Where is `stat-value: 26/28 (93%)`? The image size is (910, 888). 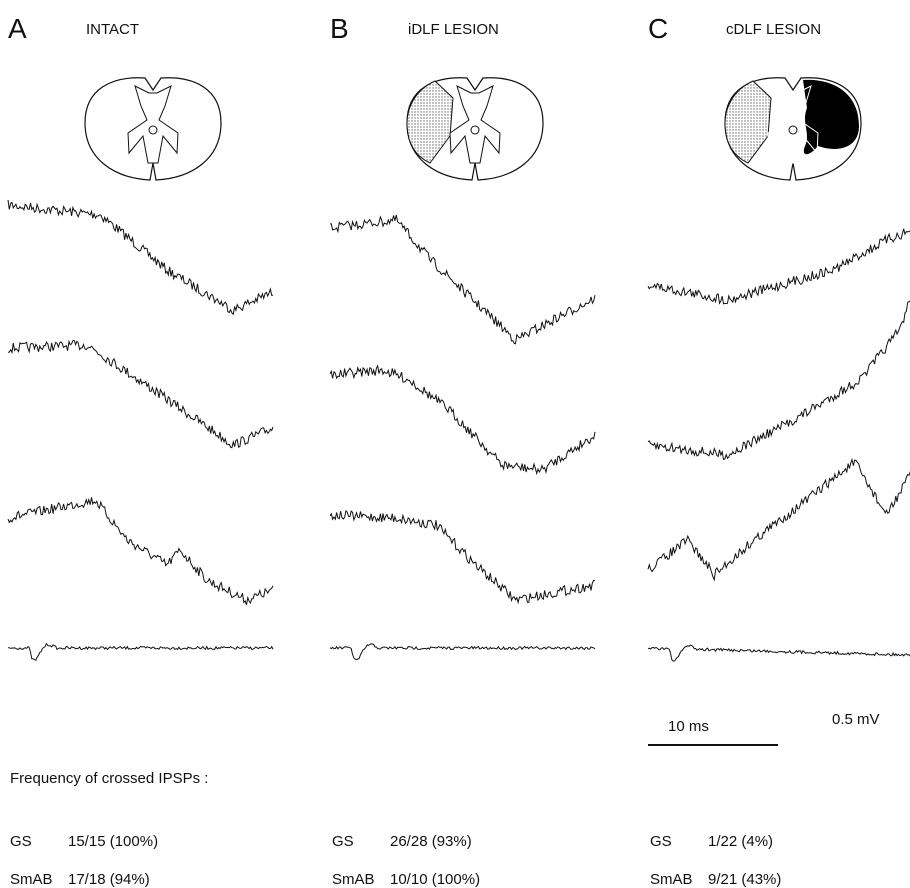 stat-value: 26/28 (93%) is located at coordinates (431, 841).